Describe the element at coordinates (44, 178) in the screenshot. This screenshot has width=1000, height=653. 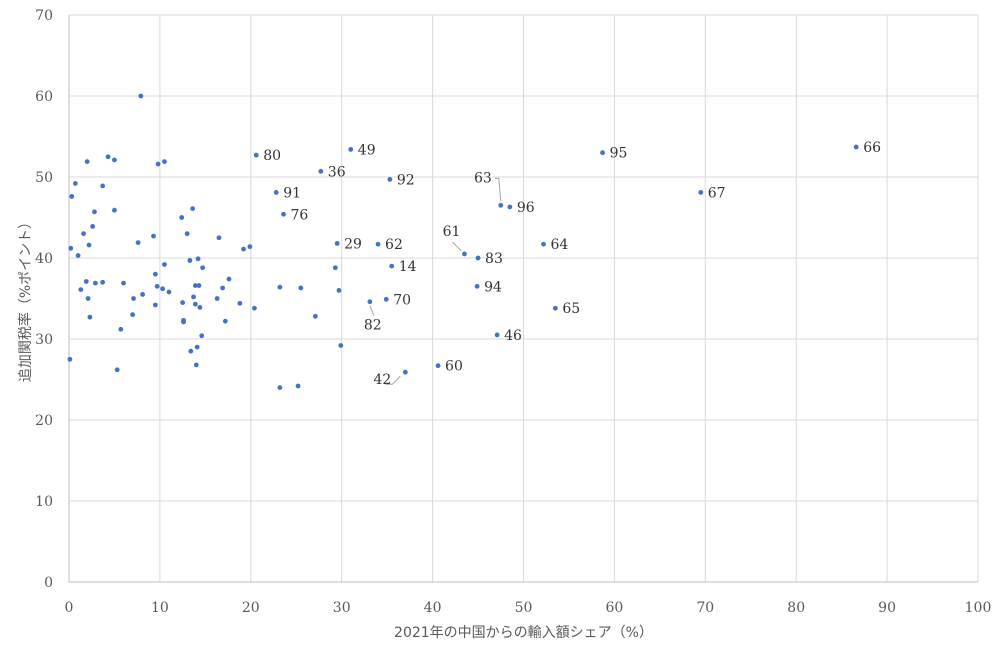
I see `y-tick-label: 50` at that location.